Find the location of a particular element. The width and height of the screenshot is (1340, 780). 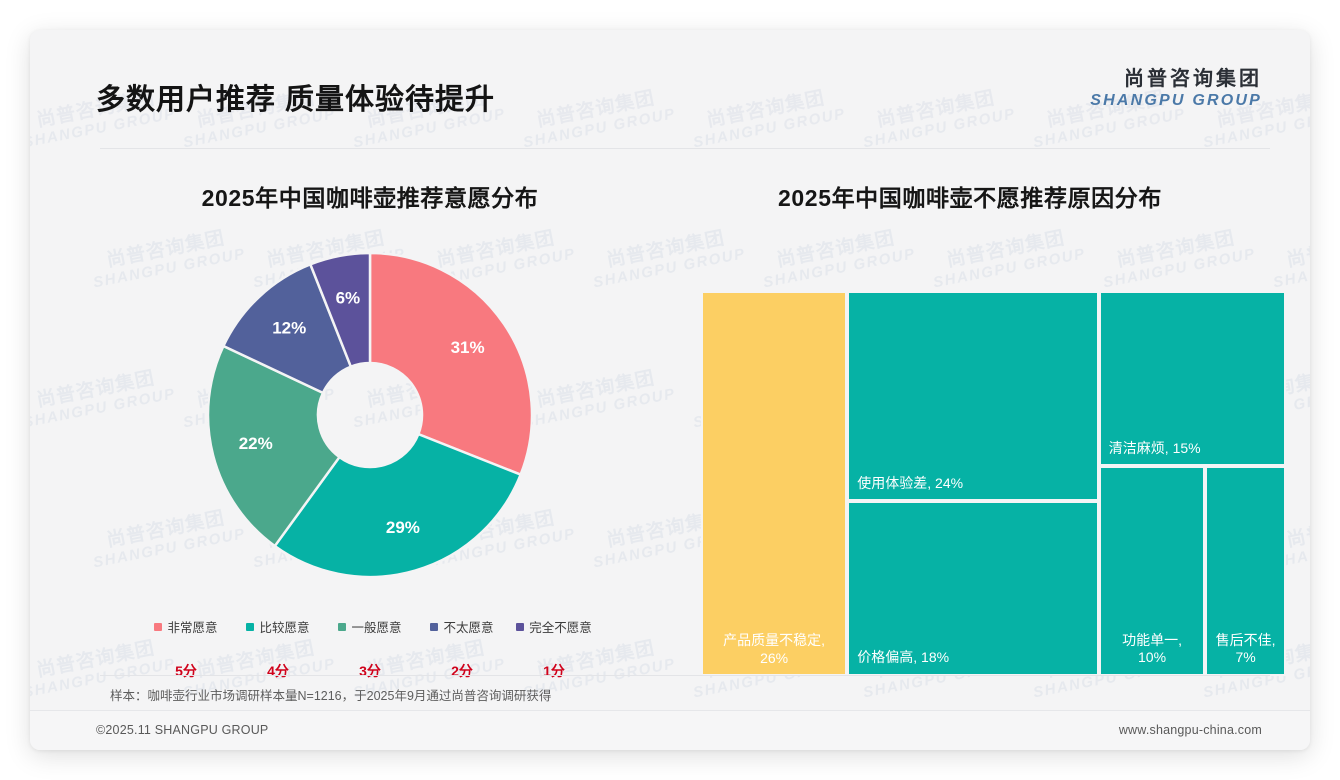

treemap-cell-label: 使用体验差, 24% is located at coordinates (910, 482).